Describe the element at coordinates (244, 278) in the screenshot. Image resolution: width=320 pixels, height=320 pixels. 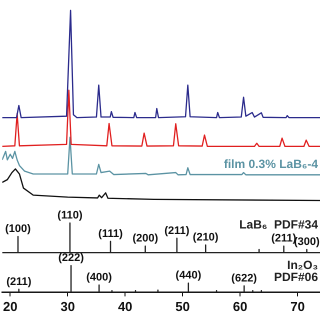
I see `annotation: (622)` at that location.